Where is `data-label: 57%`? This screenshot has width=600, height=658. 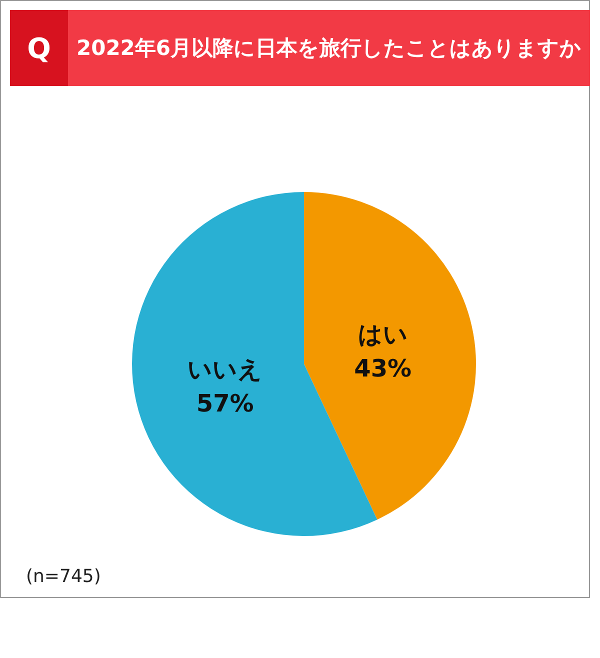
data-label: 57% is located at coordinates (225, 404).